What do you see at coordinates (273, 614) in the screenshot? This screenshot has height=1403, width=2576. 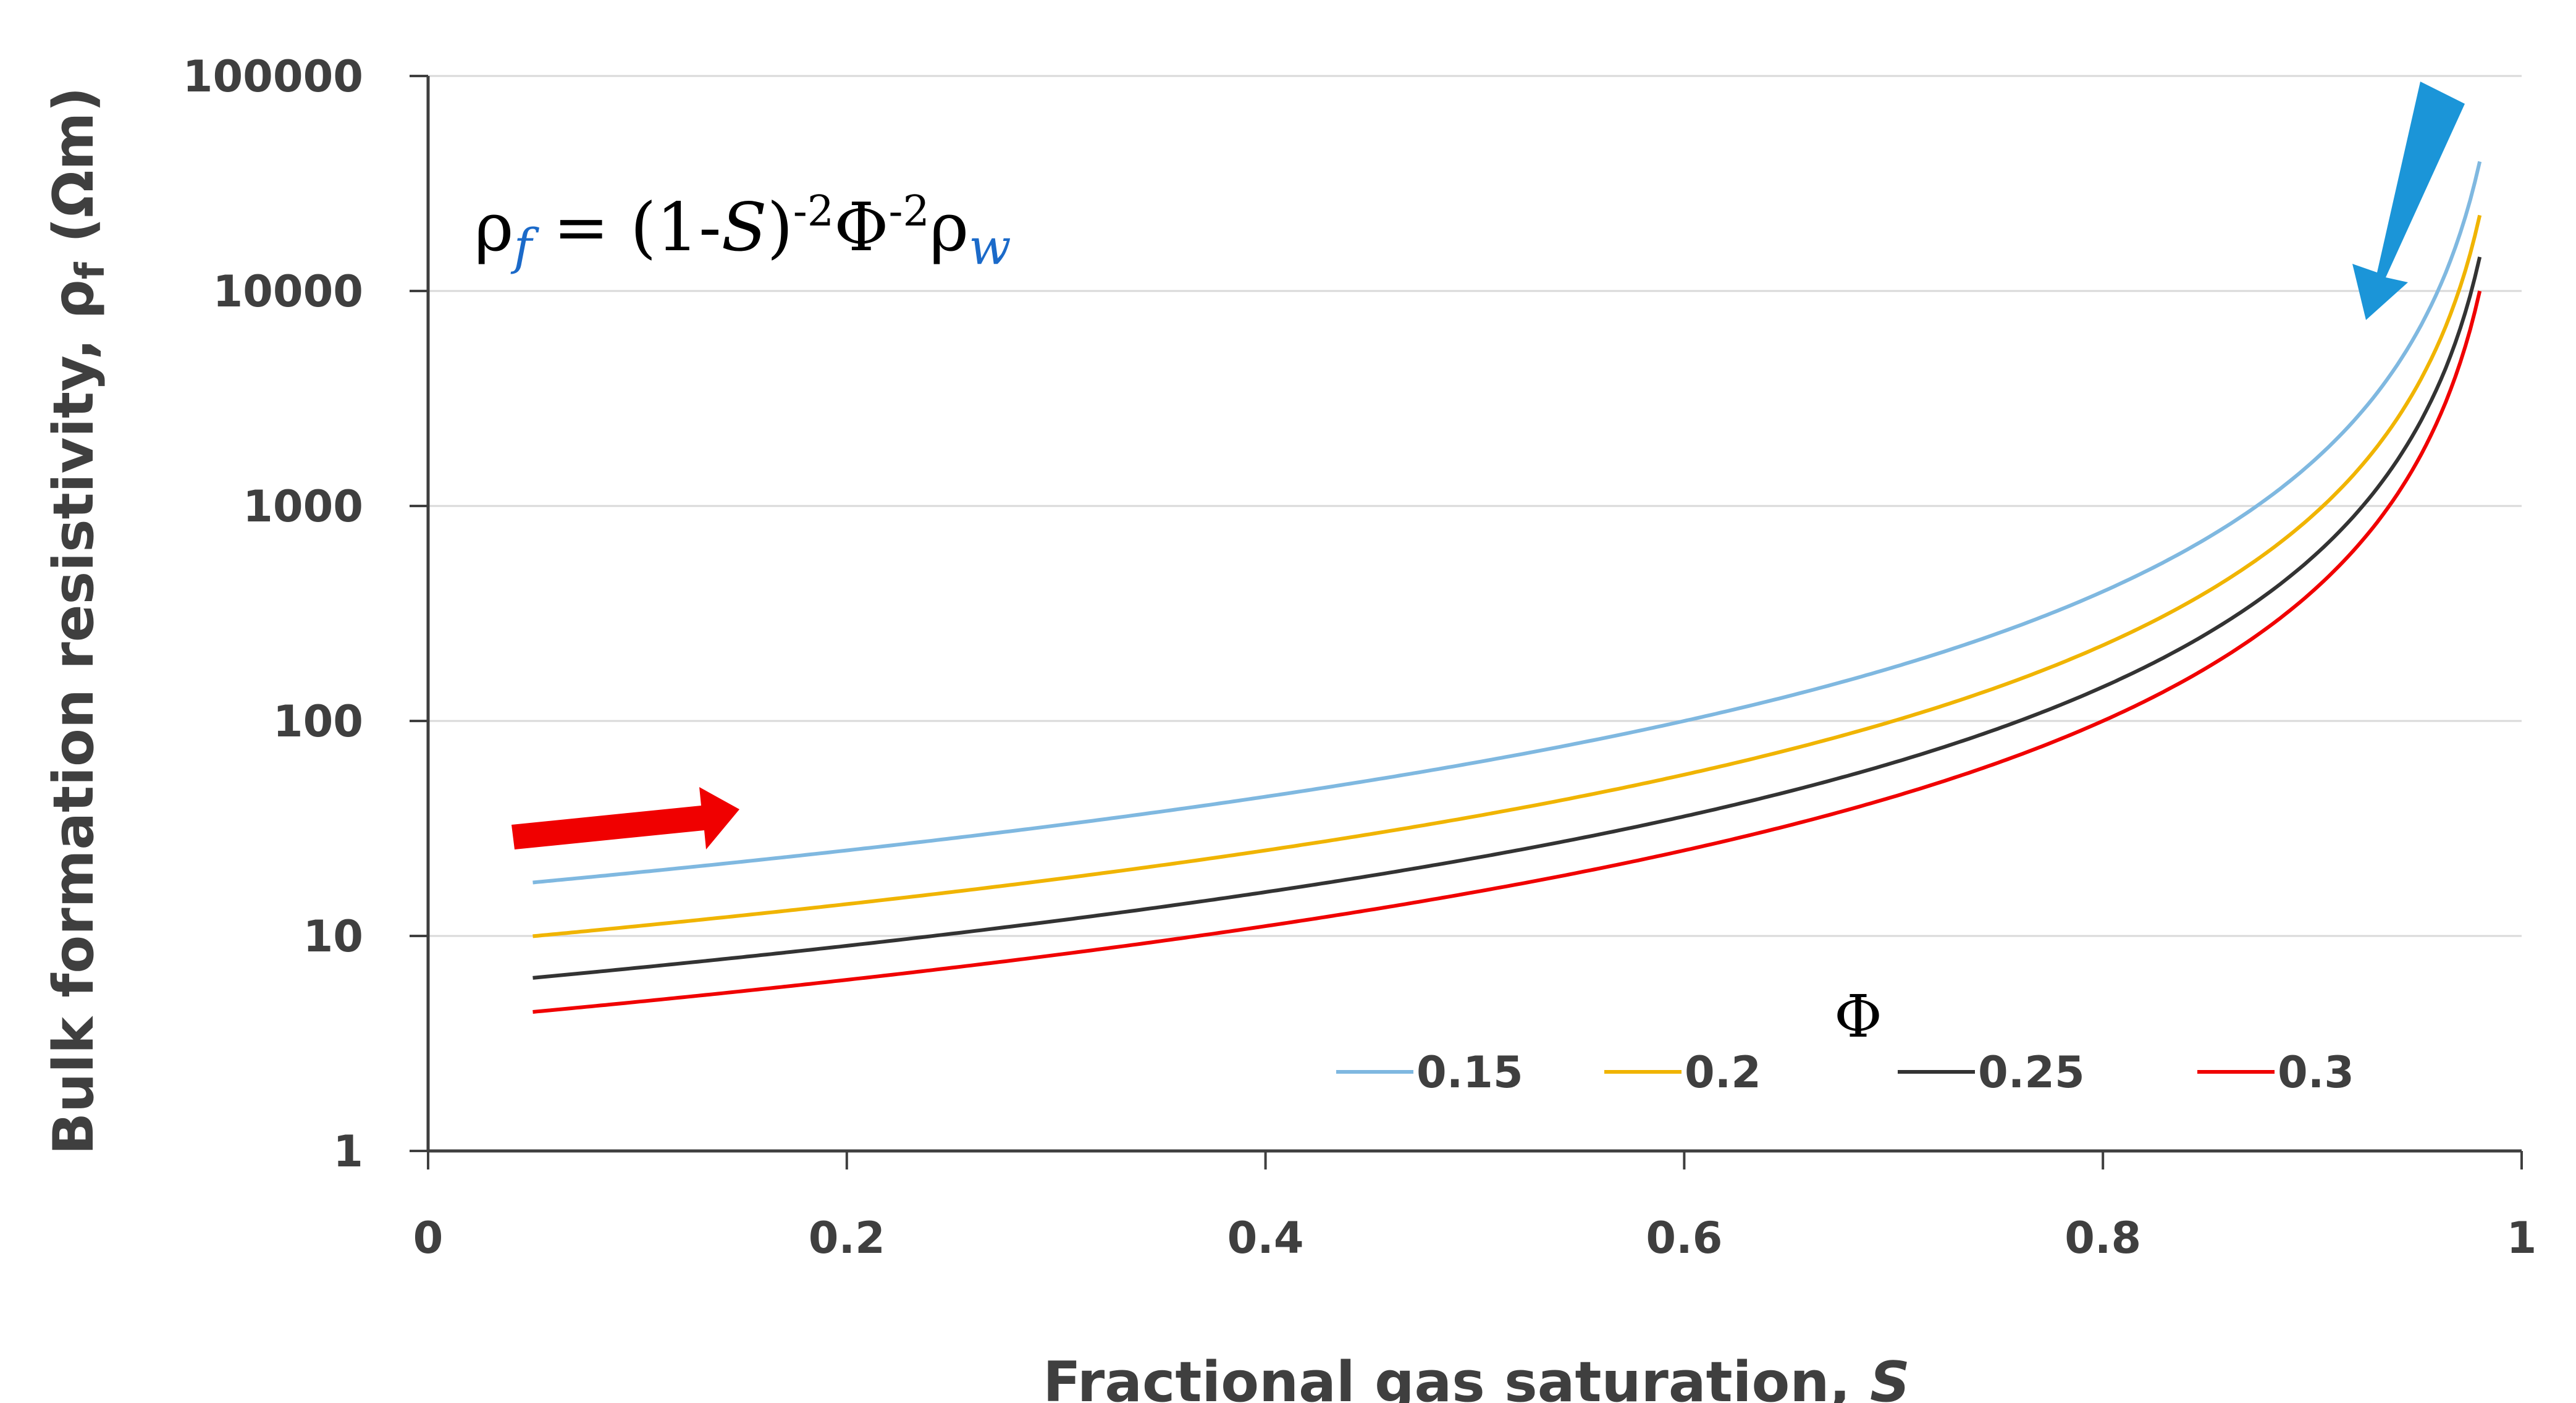 I see `y-tick-labels: 1 10 100 1000 10000 100000` at bounding box center [273, 614].